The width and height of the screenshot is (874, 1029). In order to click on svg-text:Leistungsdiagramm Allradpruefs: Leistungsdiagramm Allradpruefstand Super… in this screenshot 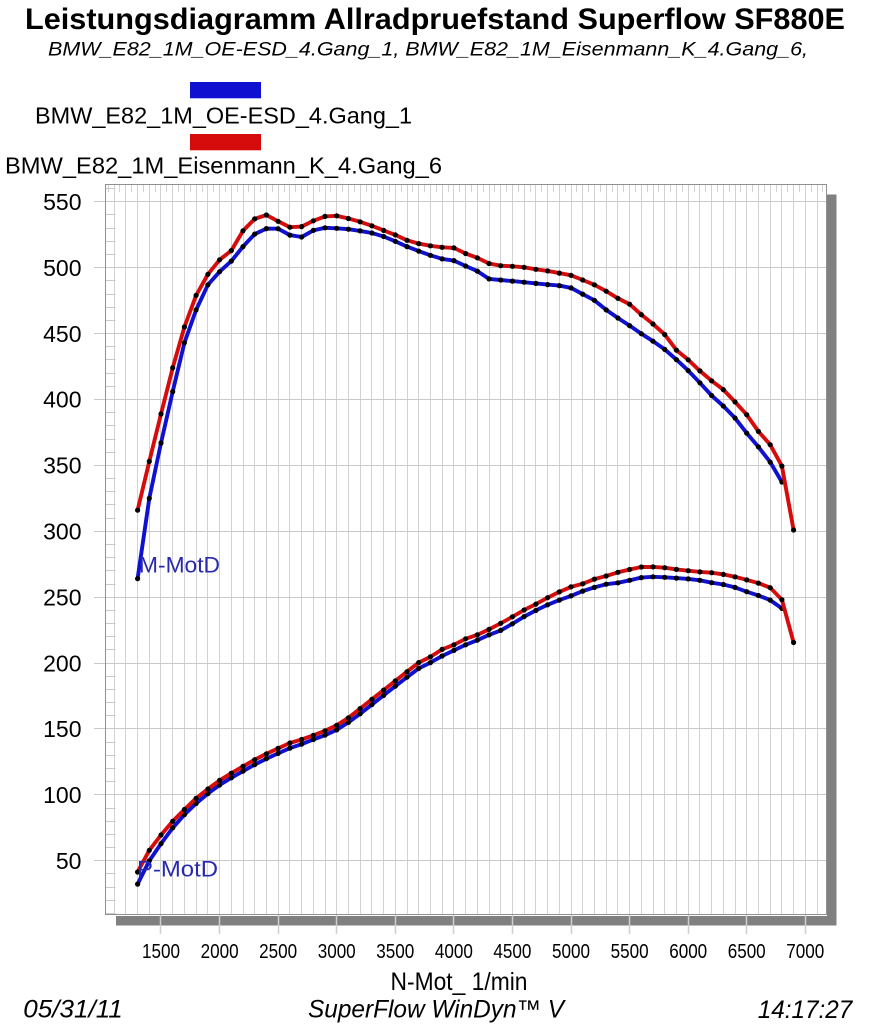, I will do `click(435, 19)`.